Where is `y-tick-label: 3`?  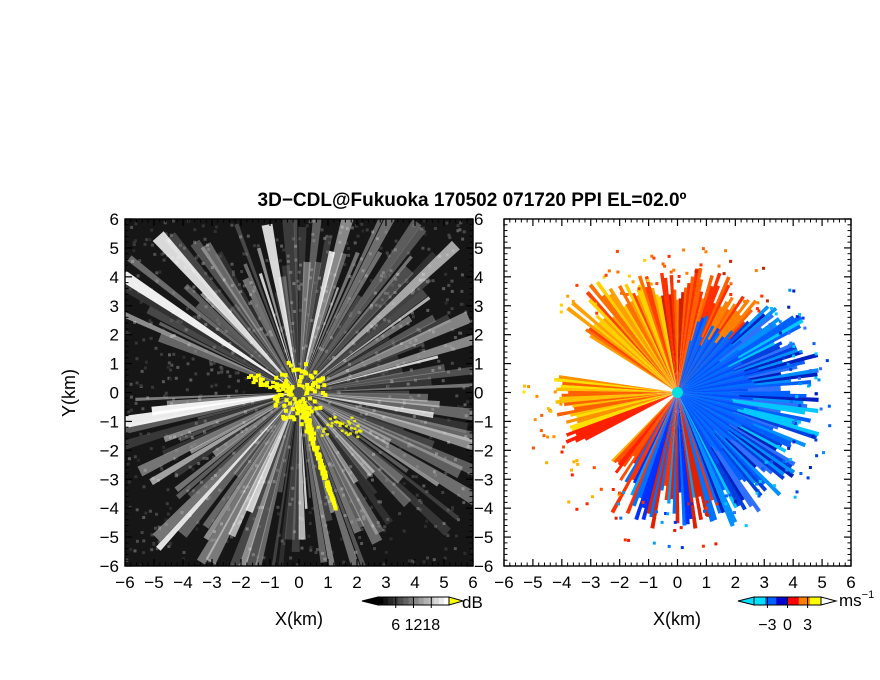 y-tick-label: 3 is located at coordinates (114, 306).